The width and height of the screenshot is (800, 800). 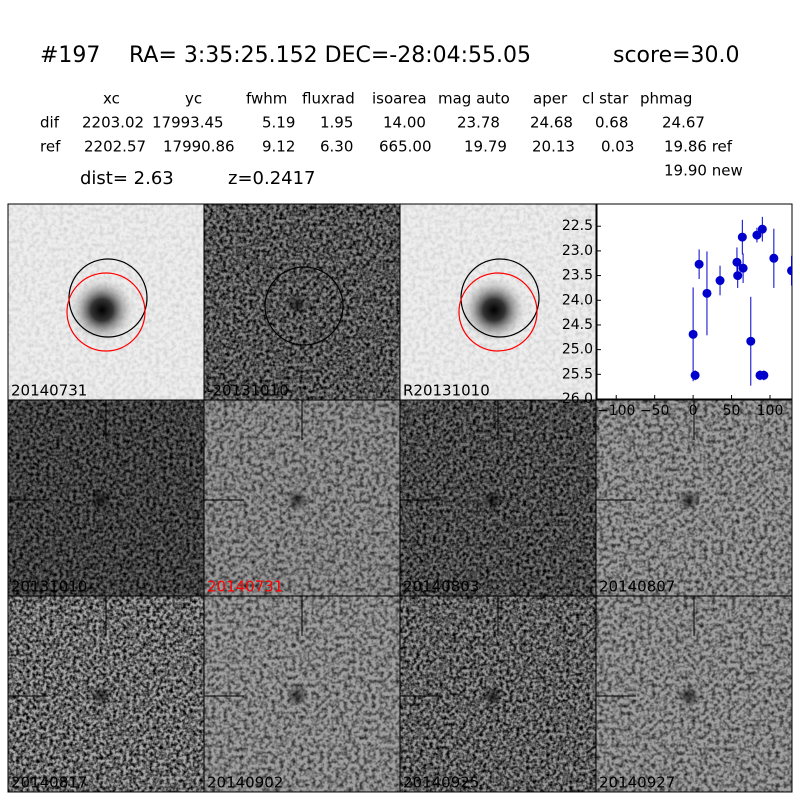 I want to click on panel-label: 20140817, so click(x=49, y=783).